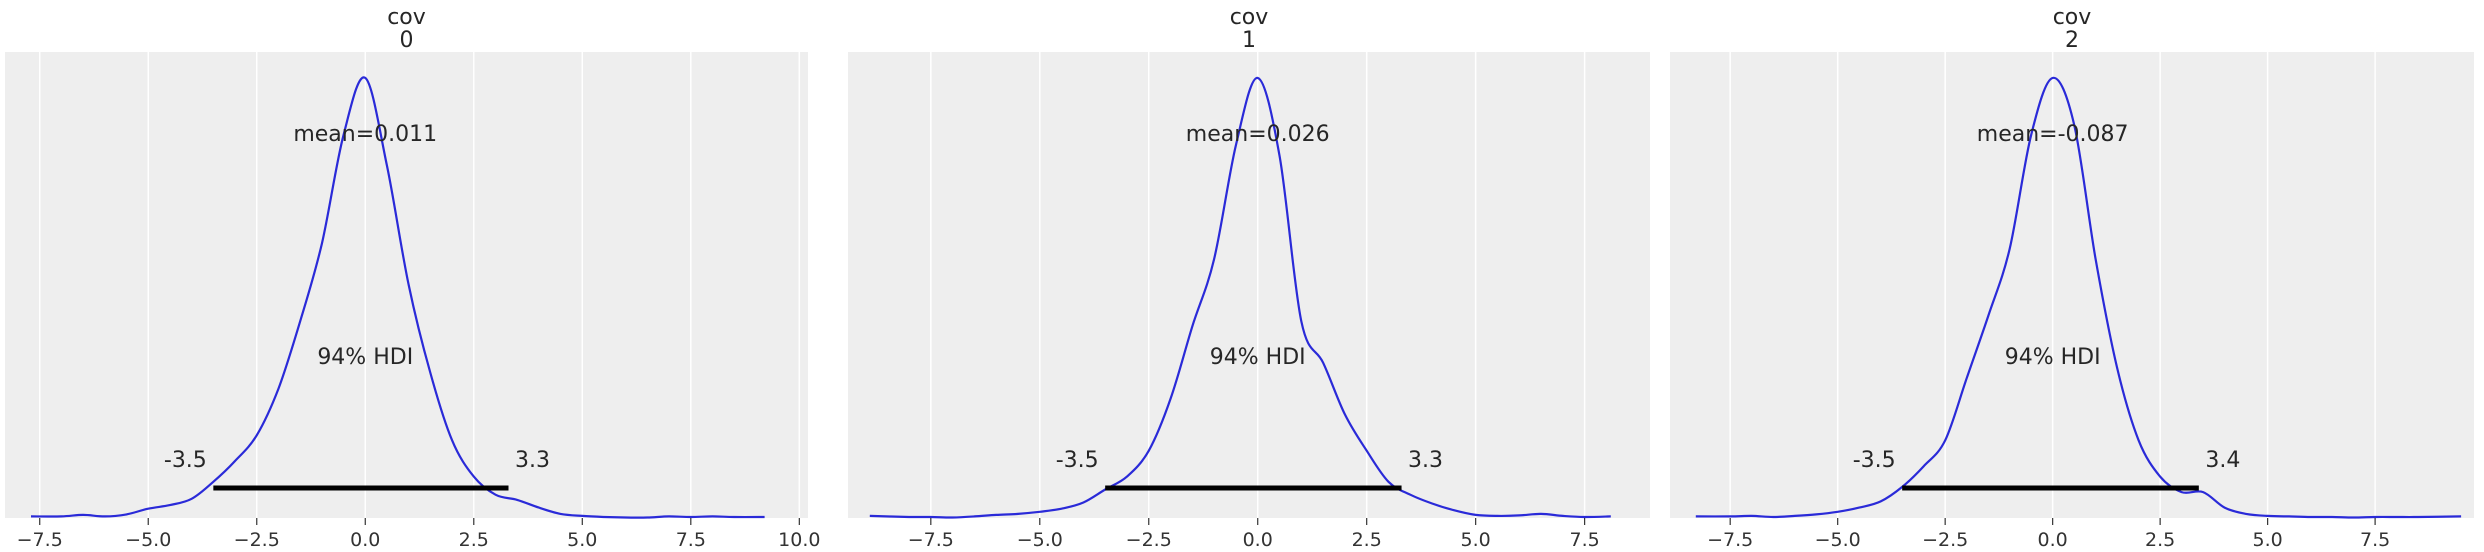  Describe the element at coordinates (1258, 134) in the screenshot. I see `mean-label: mean=0.026` at that location.